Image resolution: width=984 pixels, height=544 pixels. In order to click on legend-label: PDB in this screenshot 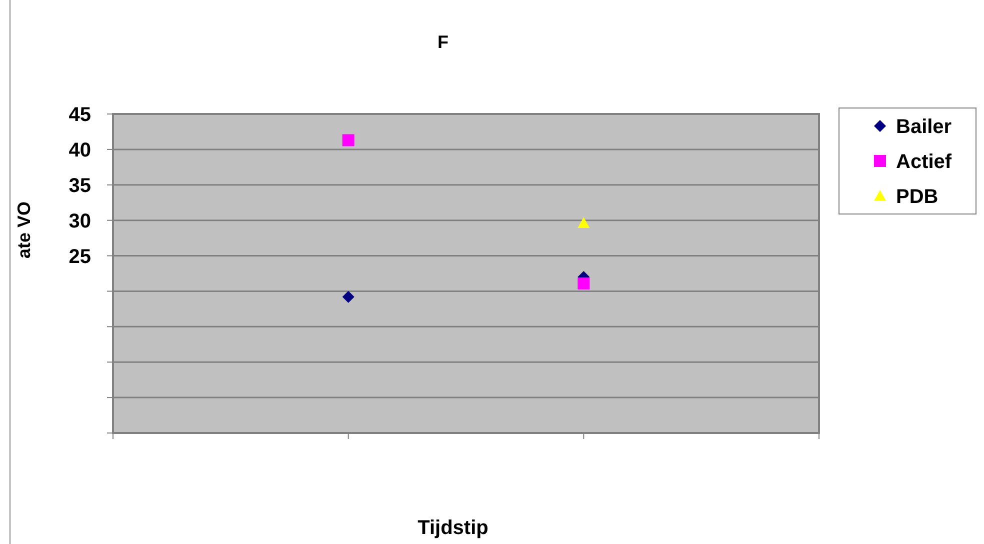, I will do `click(917, 197)`.